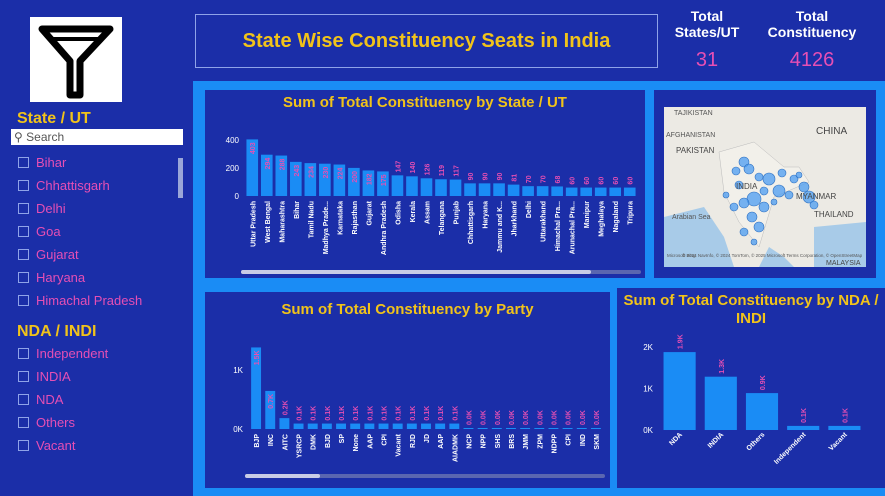 This screenshot has height=496, width=885. I want to click on kpi-states-value: 31, so click(707, 60).